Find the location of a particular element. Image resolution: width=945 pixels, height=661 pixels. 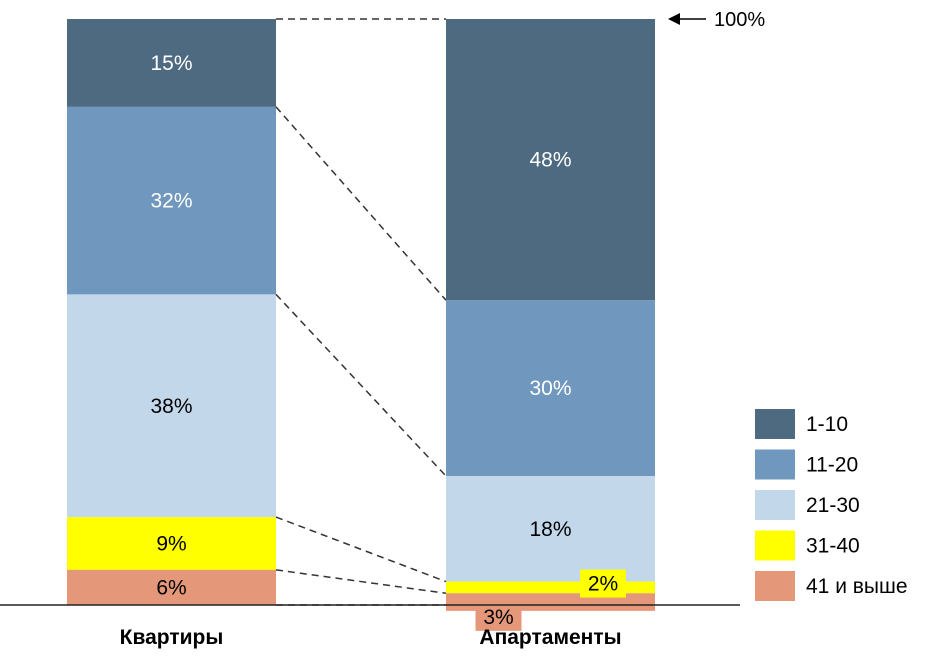

segment-value-label: 32% is located at coordinates (171, 201).